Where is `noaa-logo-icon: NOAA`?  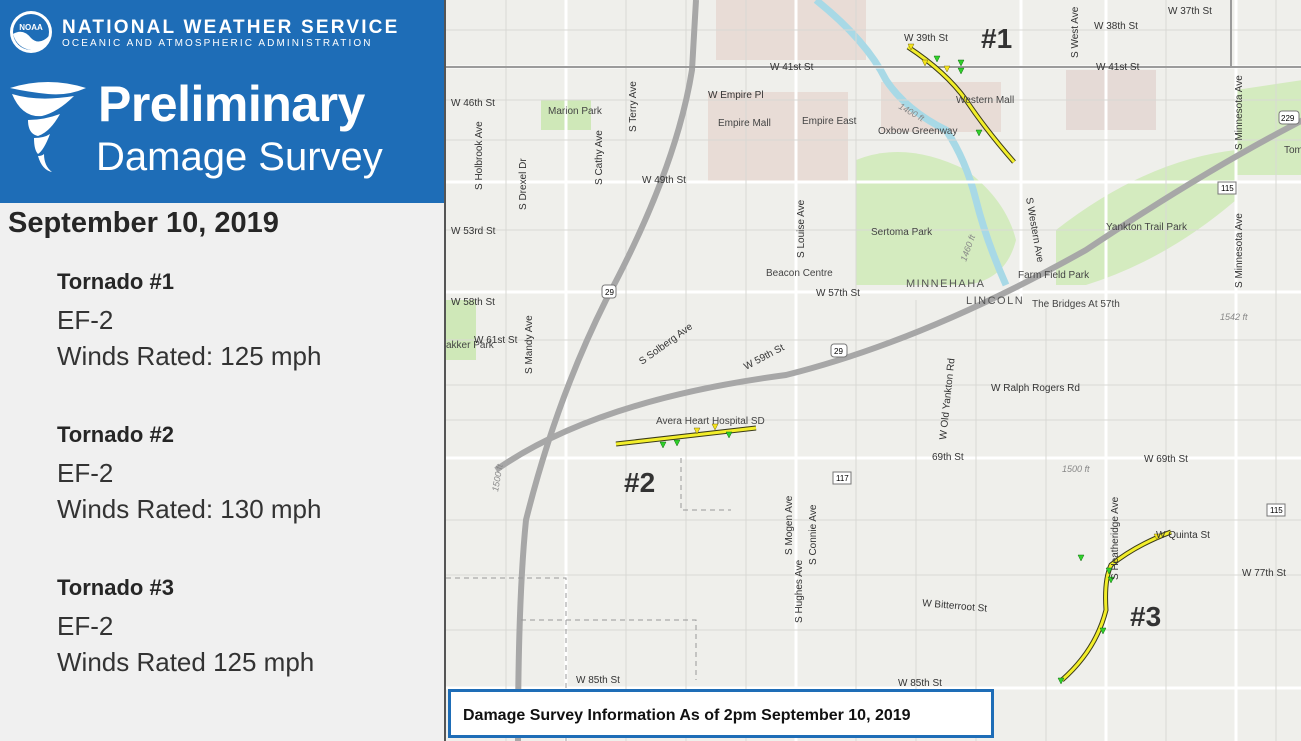
noaa-logo-icon: NOAA is located at coordinates (31, 32).